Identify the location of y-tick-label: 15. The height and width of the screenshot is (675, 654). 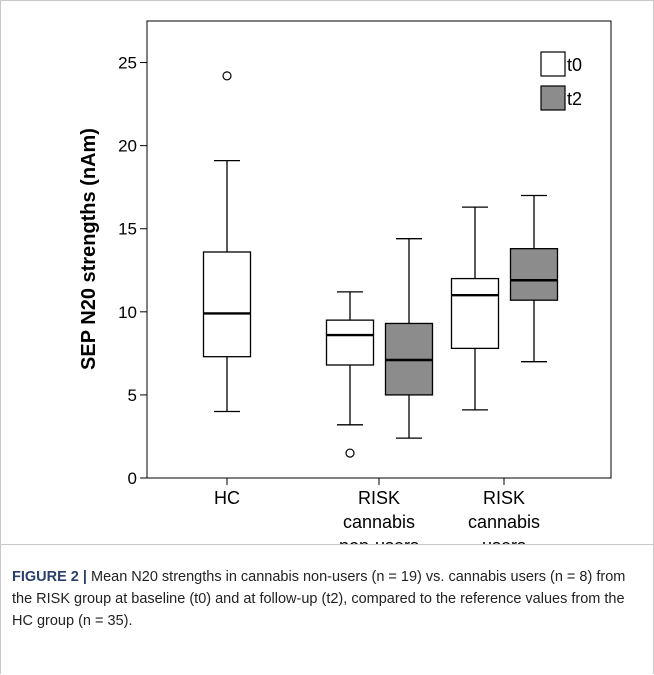
(127, 229).